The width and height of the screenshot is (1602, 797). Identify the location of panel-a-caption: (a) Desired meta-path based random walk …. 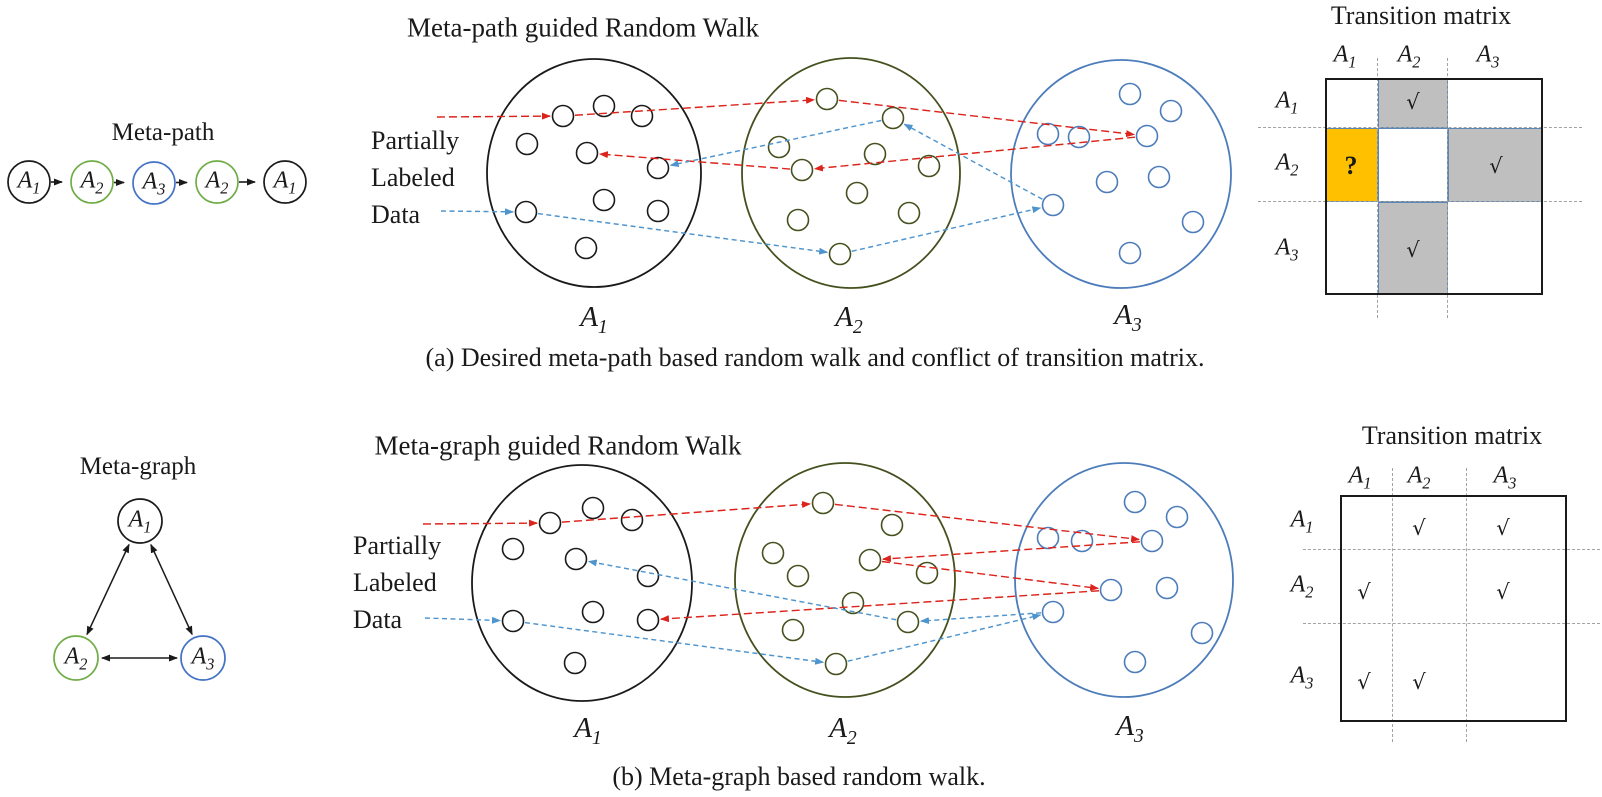
(815, 357).